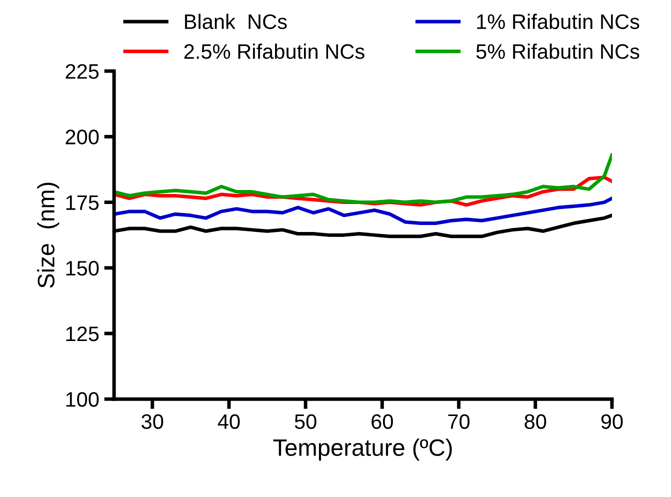 The width and height of the screenshot is (671, 497). What do you see at coordinates (82, 202) in the screenshot?
I see `y-tick-label: 175` at bounding box center [82, 202].